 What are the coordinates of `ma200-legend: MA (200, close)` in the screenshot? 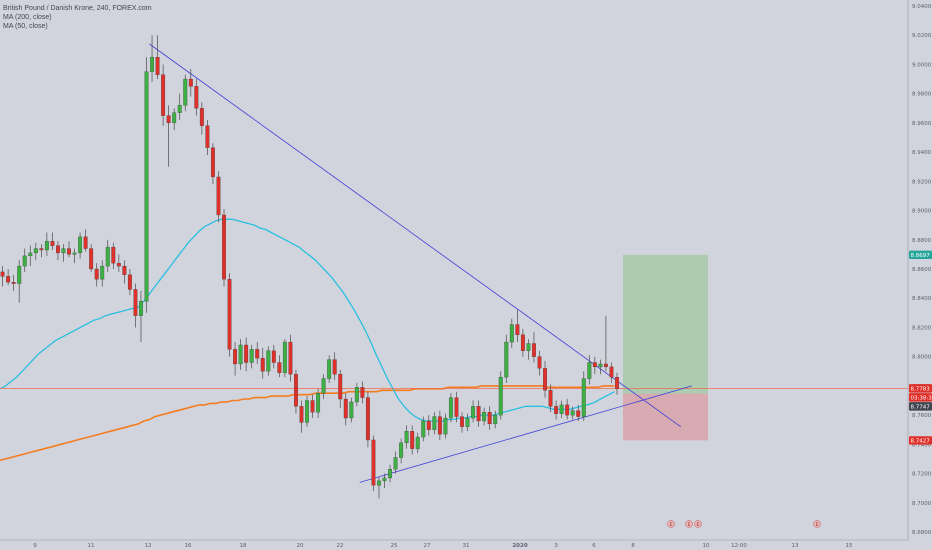 It's located at (27, 17).